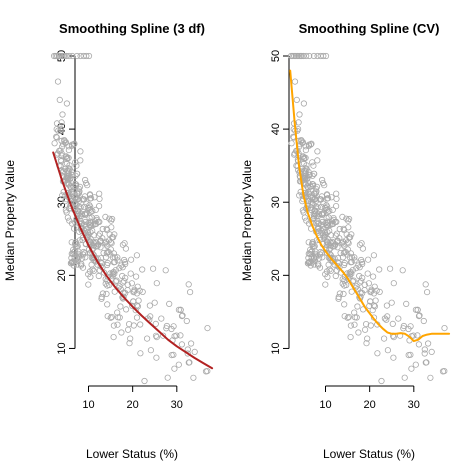 This screenshot has height=474, width=474. Describe the element at coordinates (247, 221) in the screenshot. I see `y-axis-label: Median Property Value` at that location.